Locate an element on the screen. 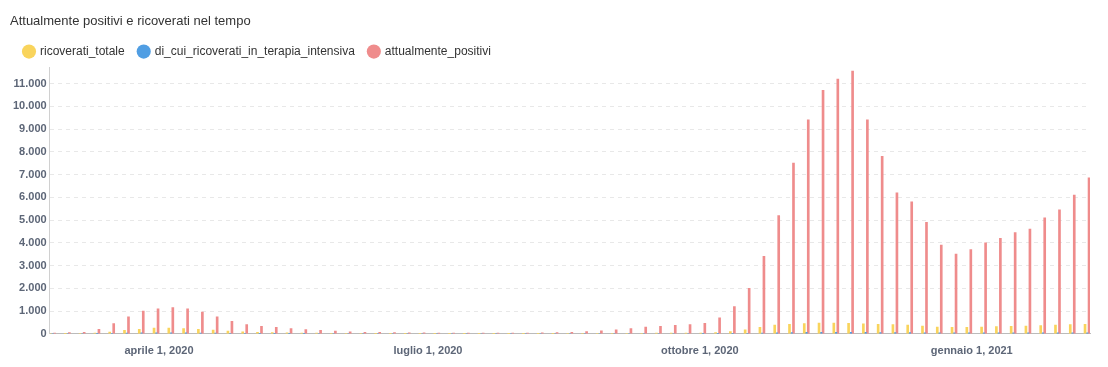  y-tick-label: 9.000 is located at coordinates (33, 128).